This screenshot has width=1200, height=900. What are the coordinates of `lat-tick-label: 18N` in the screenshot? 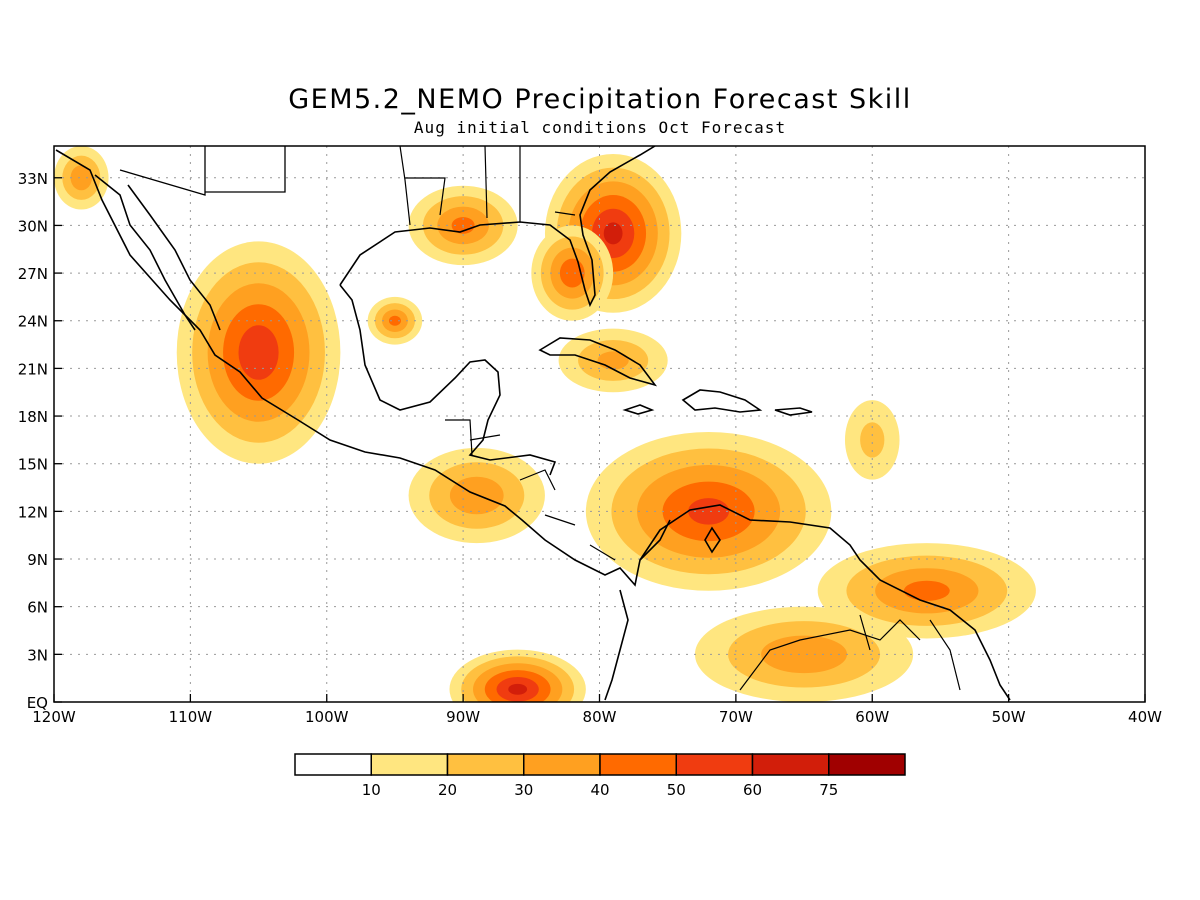 It's located at (33, 417).